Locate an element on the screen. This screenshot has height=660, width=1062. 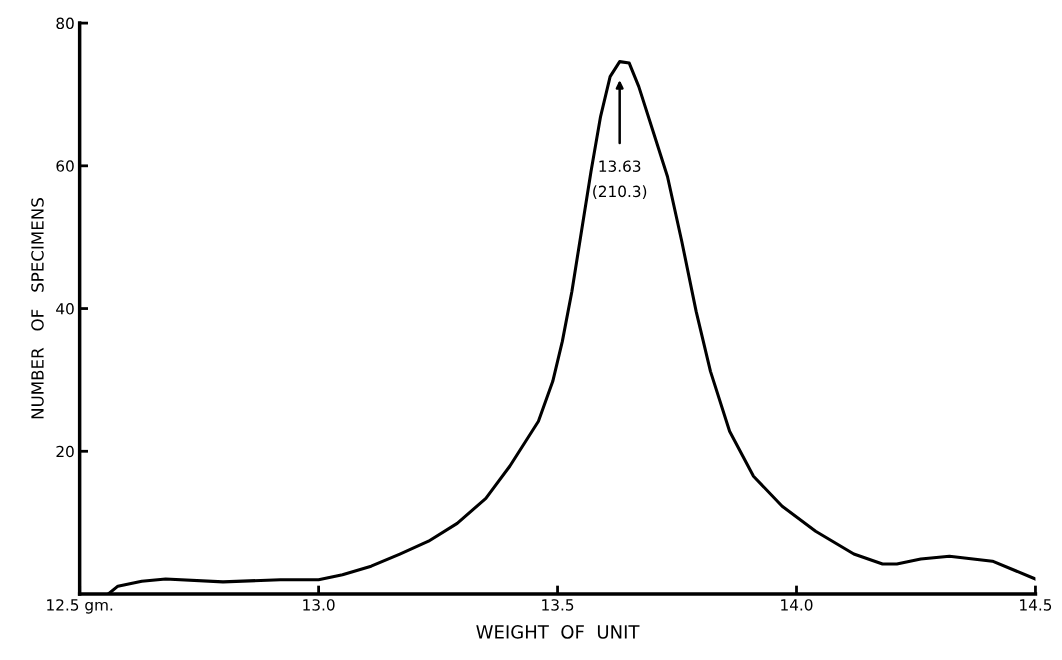
y-axis-title: NUMBER OF SPECIMENS is located at coordinates (37, 308).